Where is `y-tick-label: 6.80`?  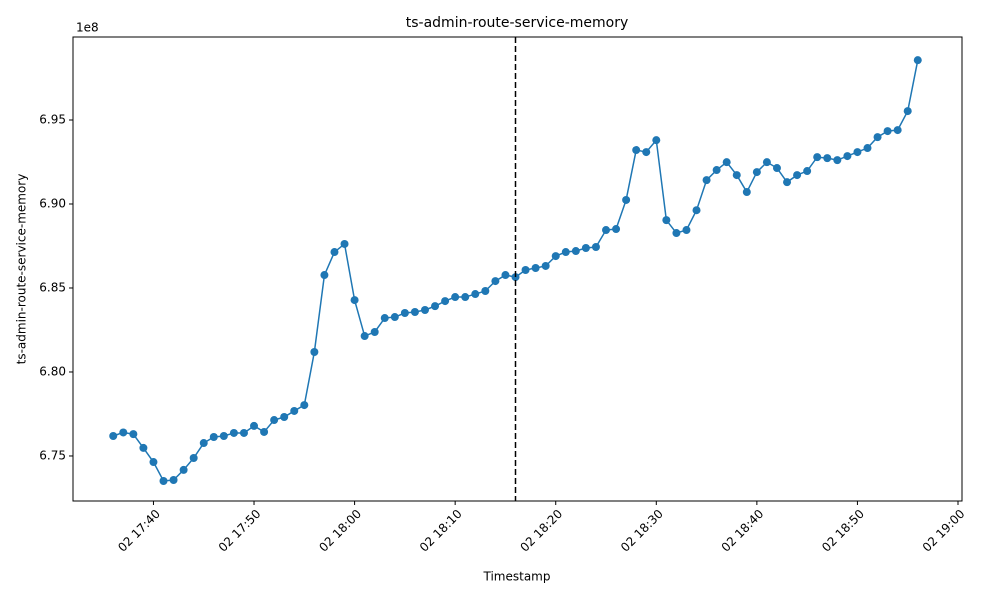 y-tick-label: 6.80 is located at coordinates (52, 371).